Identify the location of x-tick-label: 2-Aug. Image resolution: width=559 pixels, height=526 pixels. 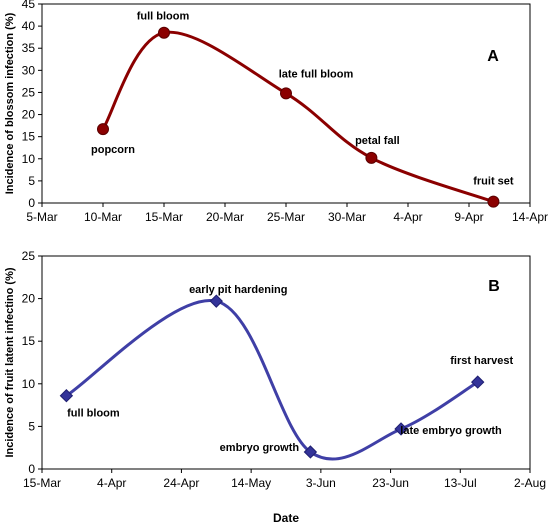
(530, 483).